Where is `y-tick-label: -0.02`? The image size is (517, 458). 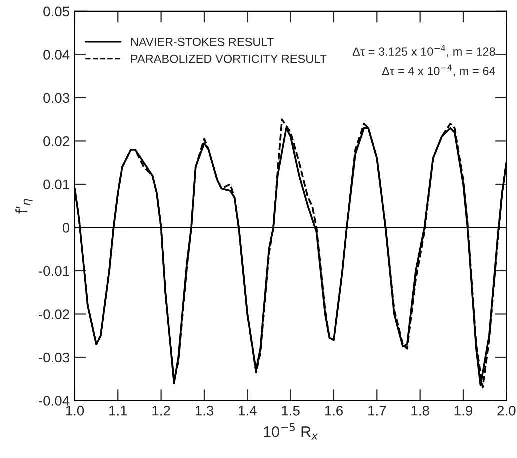
y-tick-label: -0.02 is located at coordinates (54, 315).